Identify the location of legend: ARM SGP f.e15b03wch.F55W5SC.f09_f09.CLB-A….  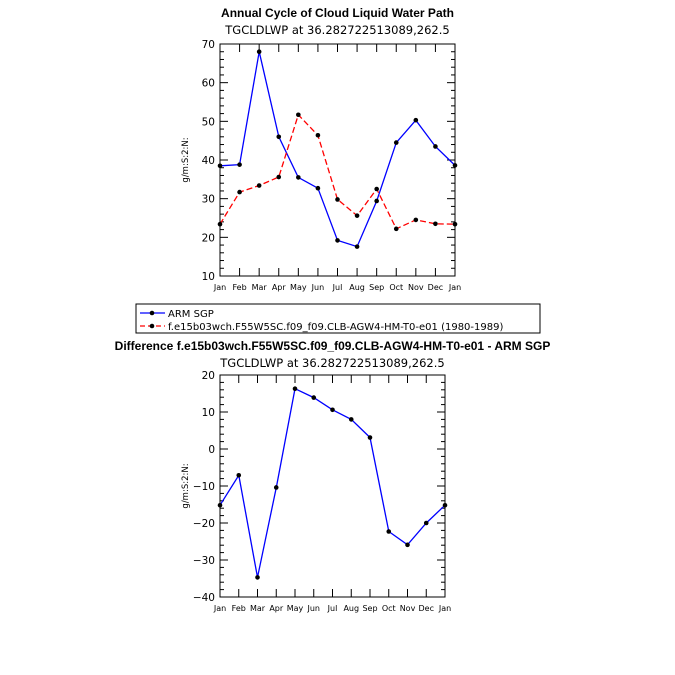
(338, 318).